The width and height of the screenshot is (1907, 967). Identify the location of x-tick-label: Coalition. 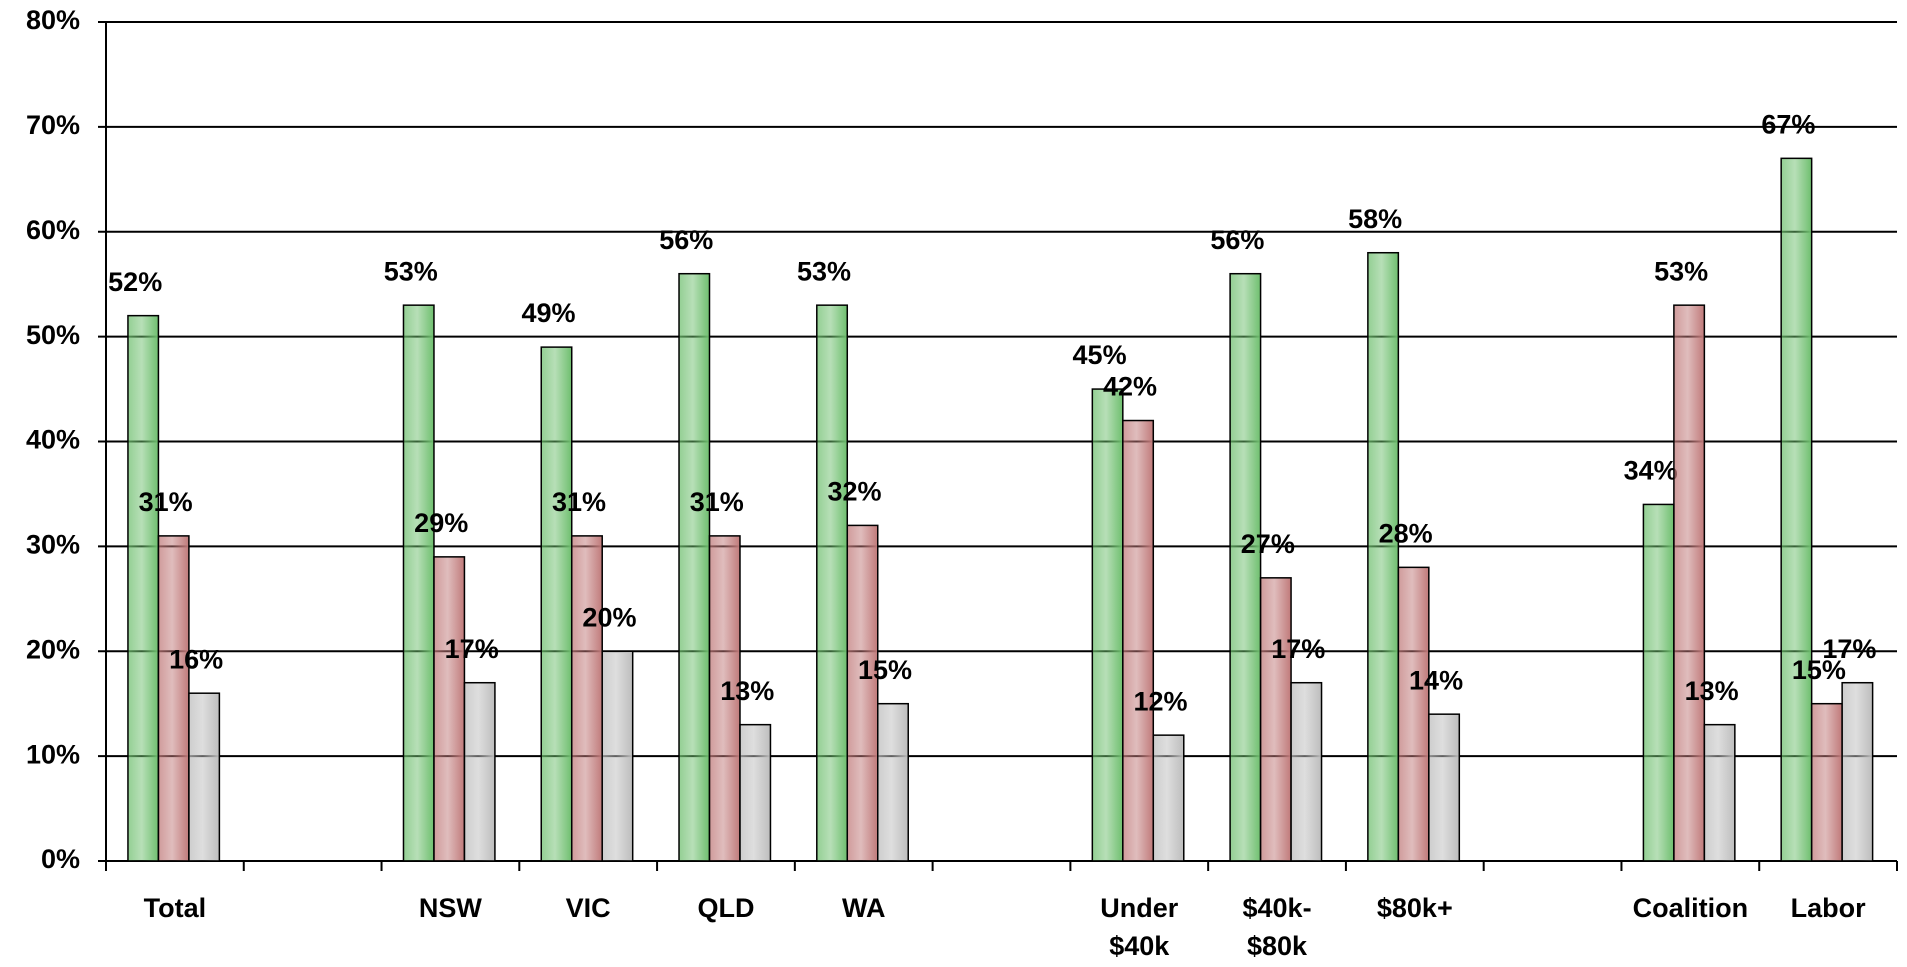
(1691, 908).